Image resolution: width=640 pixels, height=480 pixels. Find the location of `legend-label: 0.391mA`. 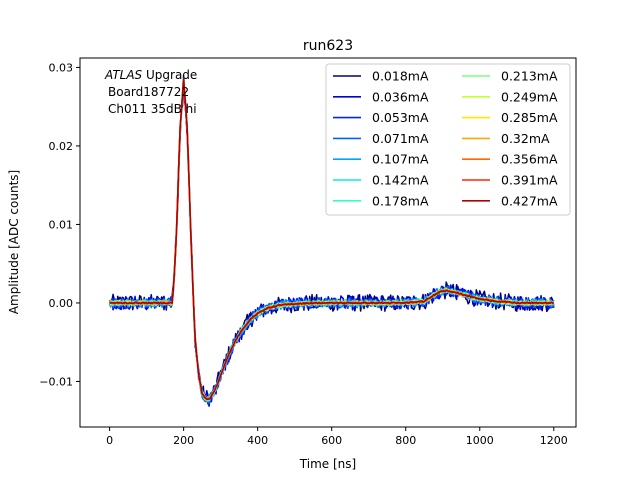

legend-label: 0.391mA is located at coordinates (529, 180).